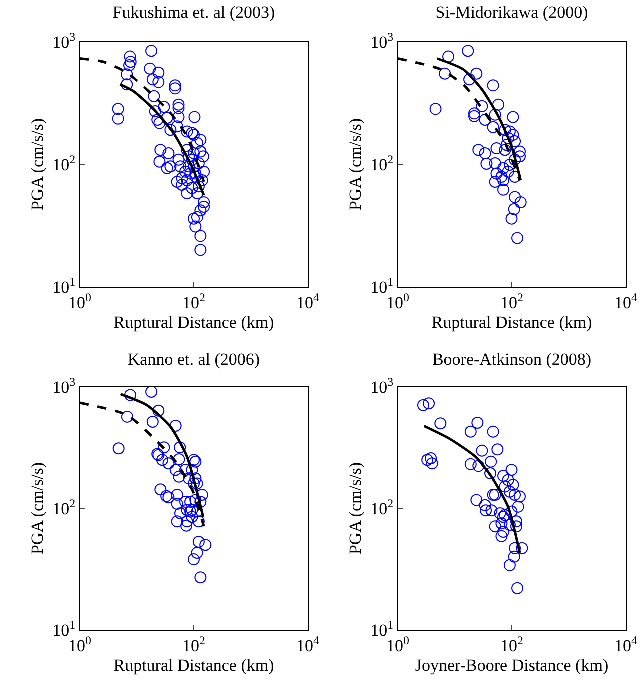 The width and height of the screenshot is (642, 694). I want to click on chart-title: Kanno et. al (2006), so click(194, 359).